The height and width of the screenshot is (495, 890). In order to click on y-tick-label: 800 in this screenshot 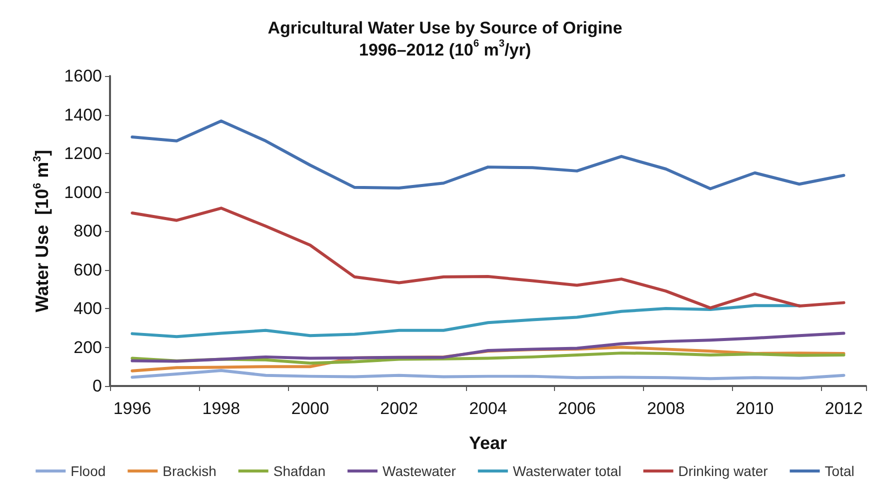, I will do `click(88, 231)`.